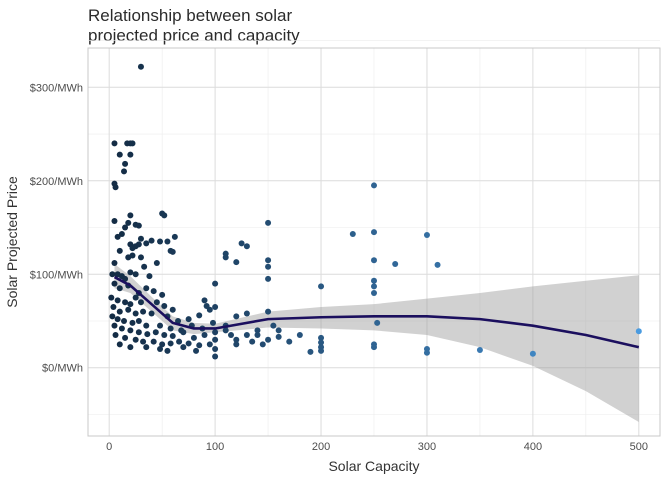 This screenshot has height=480, width=672. Describe the element at coordinates (56, 182) in the screenshot. I see `y-tick-label: $200/MWh` at that location.